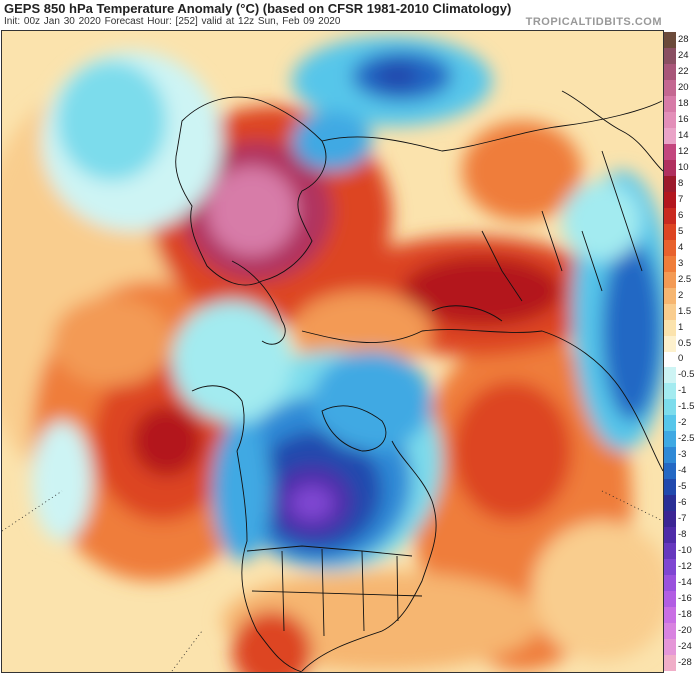  I want to click on colorbar-label: 20, so click(683, 87).